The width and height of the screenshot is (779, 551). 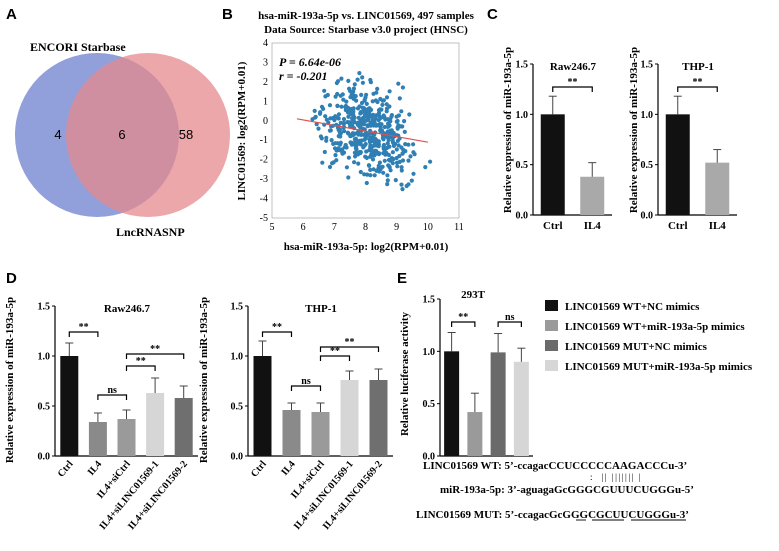 What do you see at coordinates (10, 380) in the screenshot?
I see `d-left-y-label: Relative expression of miR-193a-5p` at bounding box center [10, 380].